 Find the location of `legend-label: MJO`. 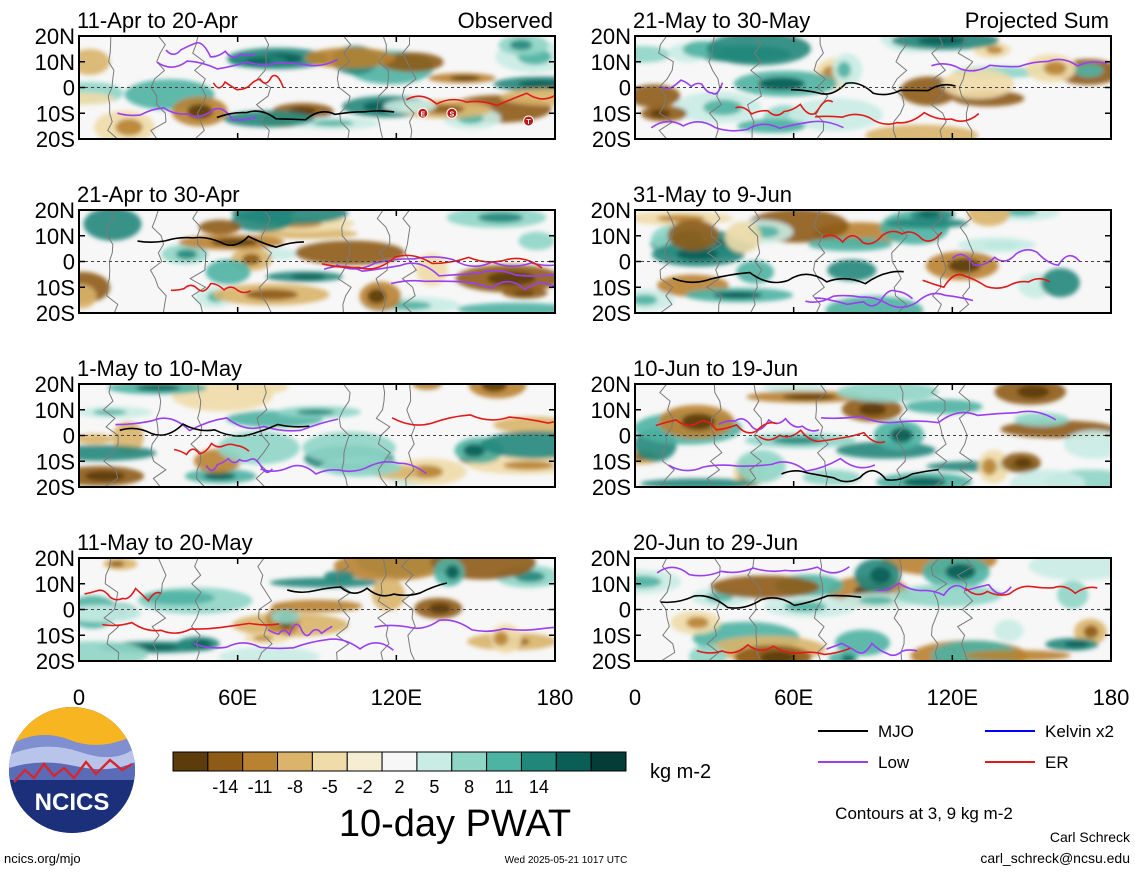

legend-label: MJO is located at coordinates (896, 731).